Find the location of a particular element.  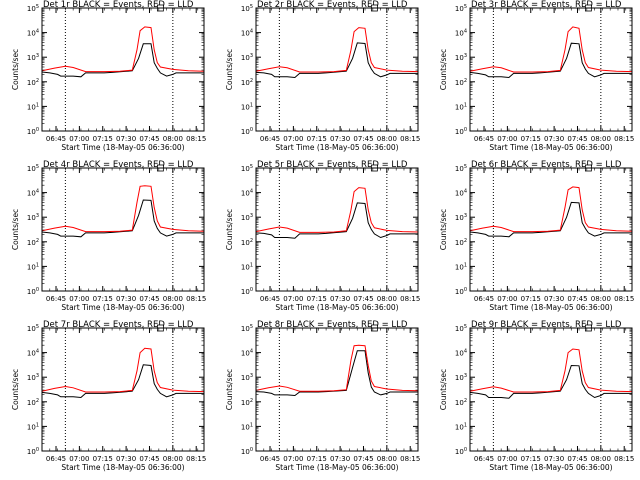

chart-title: Det 6r BLACK = Events, RED = LLD is located at coordinates (546, 165).